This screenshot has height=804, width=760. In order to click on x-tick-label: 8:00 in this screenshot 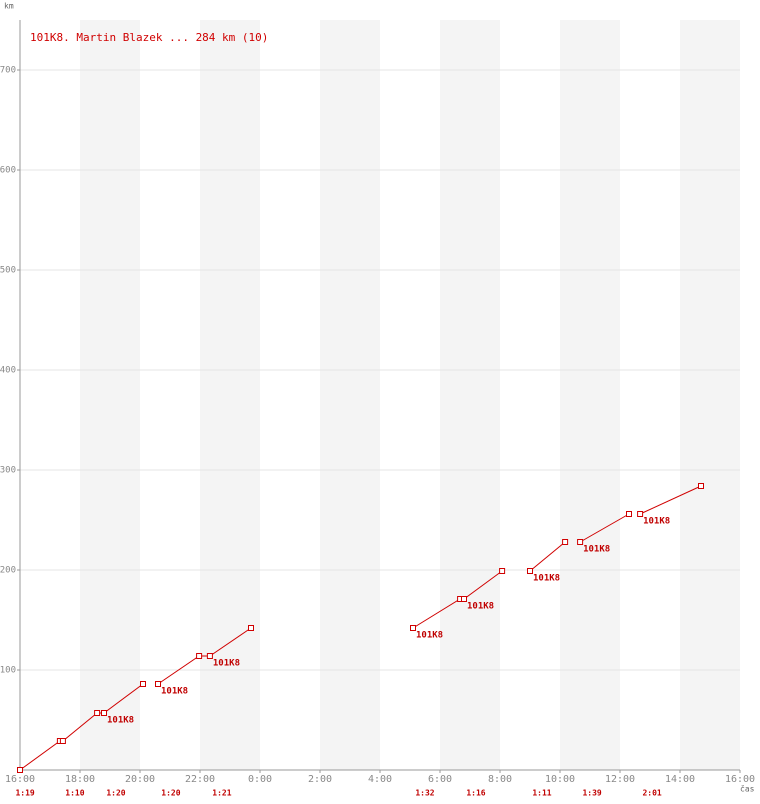, I will do `click(500, 779)`.